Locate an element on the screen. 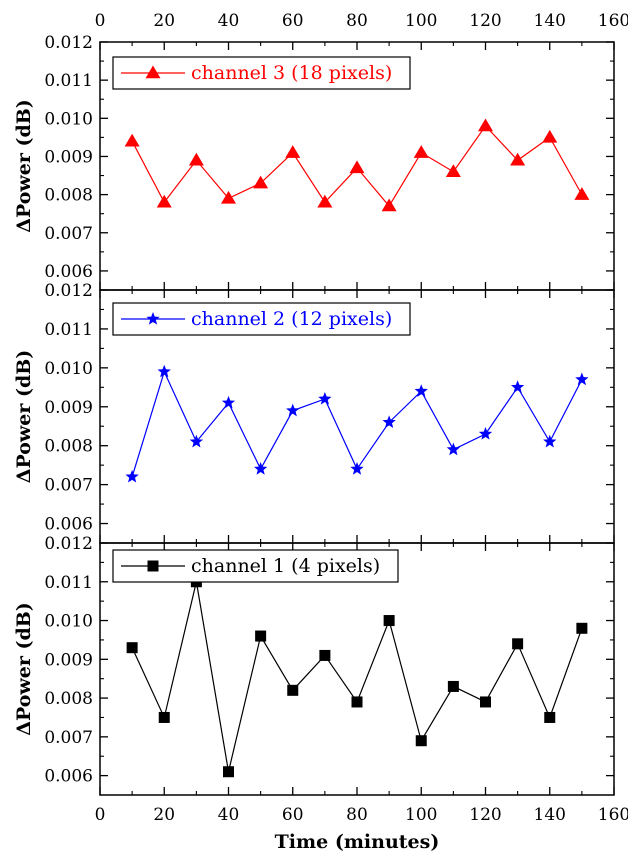 The width and height of the screenshot is (628, 855). x-tick-label: 140 is located at coordinates (550, 815).